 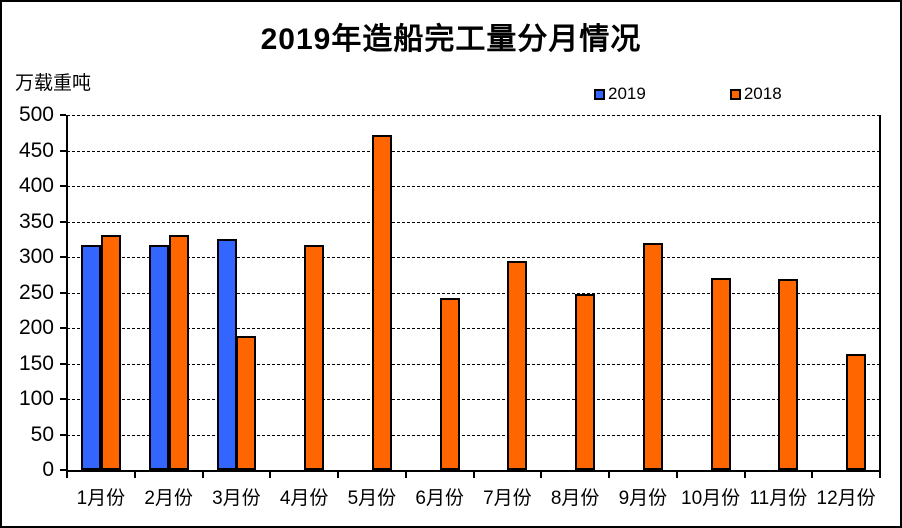 I want to click on y-axis-label: 250, so click(x=36, y=292).